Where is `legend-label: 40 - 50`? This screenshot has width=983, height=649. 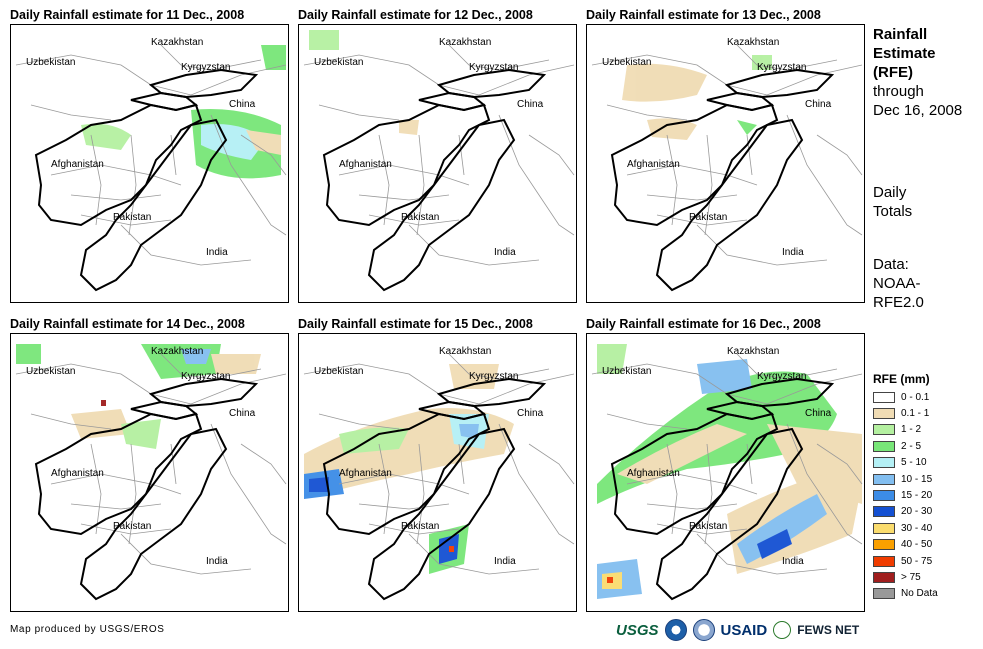
legend-label: 40 - 50 is located at coordinates (917, 545).